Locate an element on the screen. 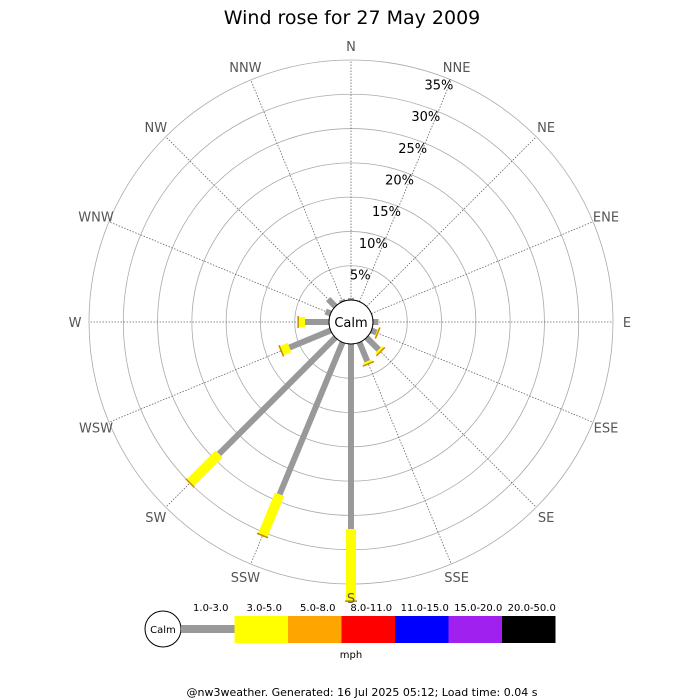  wind-bars is located at coordinates (285, 449).